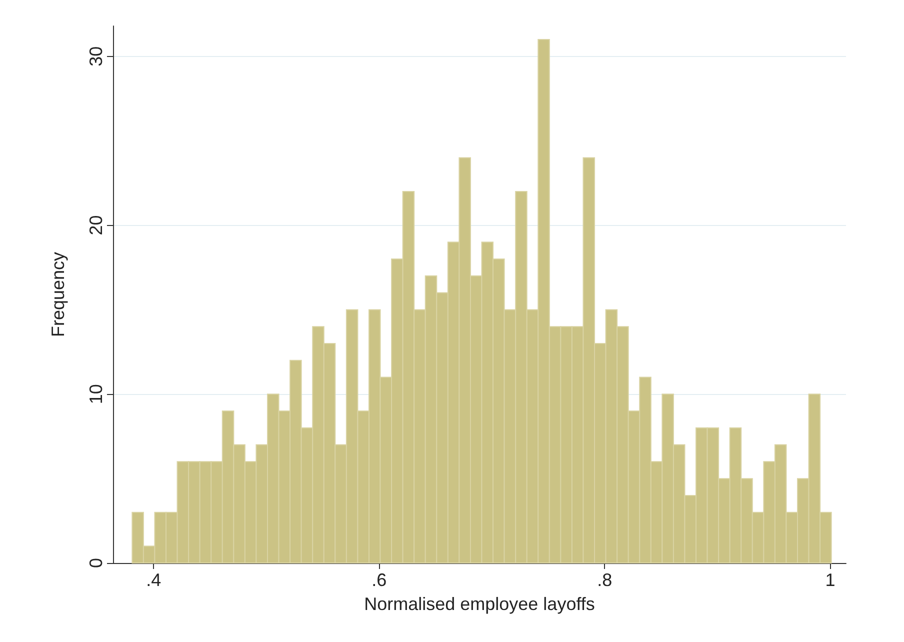  I want to click on x-tick-label: .6, so click(379, 580).